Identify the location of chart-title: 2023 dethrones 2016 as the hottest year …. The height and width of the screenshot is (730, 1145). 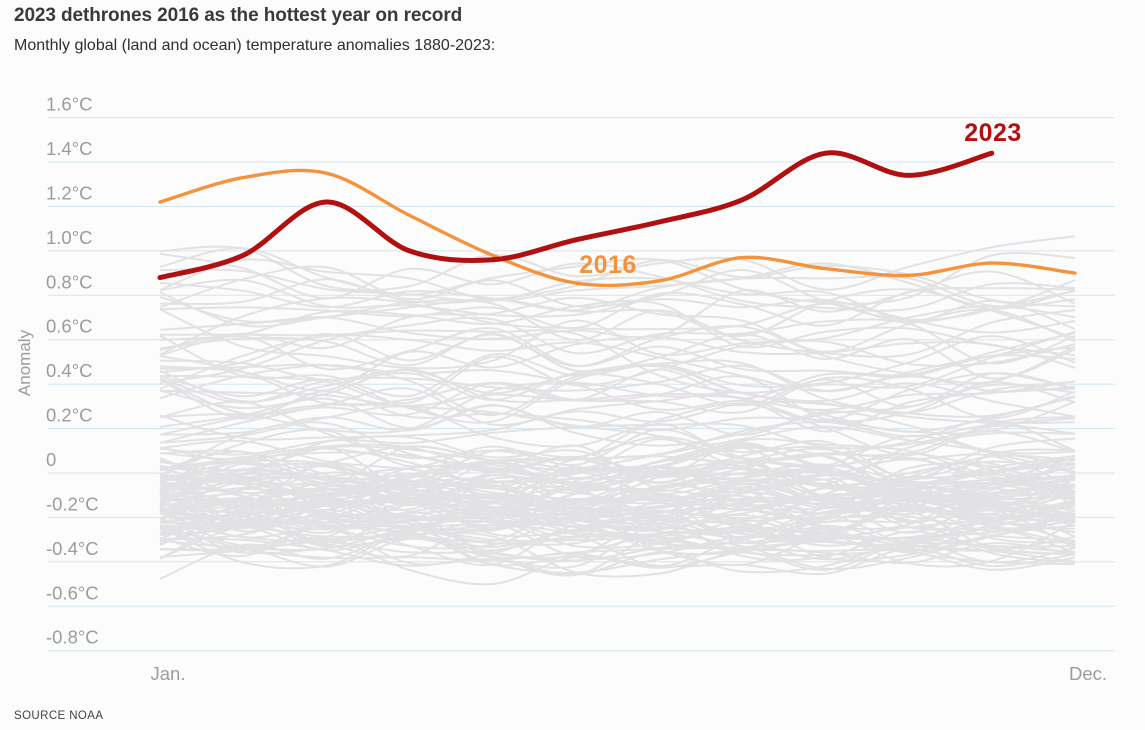
(238, 15).